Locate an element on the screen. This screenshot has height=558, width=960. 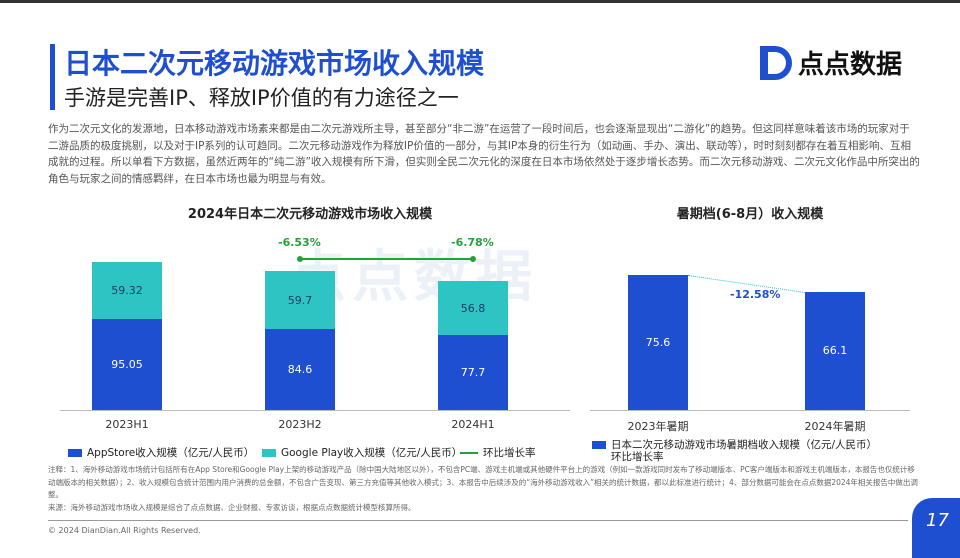
page-title: 日本二次元移动游戏市场收入规模 is located at coordinates (274, 63).